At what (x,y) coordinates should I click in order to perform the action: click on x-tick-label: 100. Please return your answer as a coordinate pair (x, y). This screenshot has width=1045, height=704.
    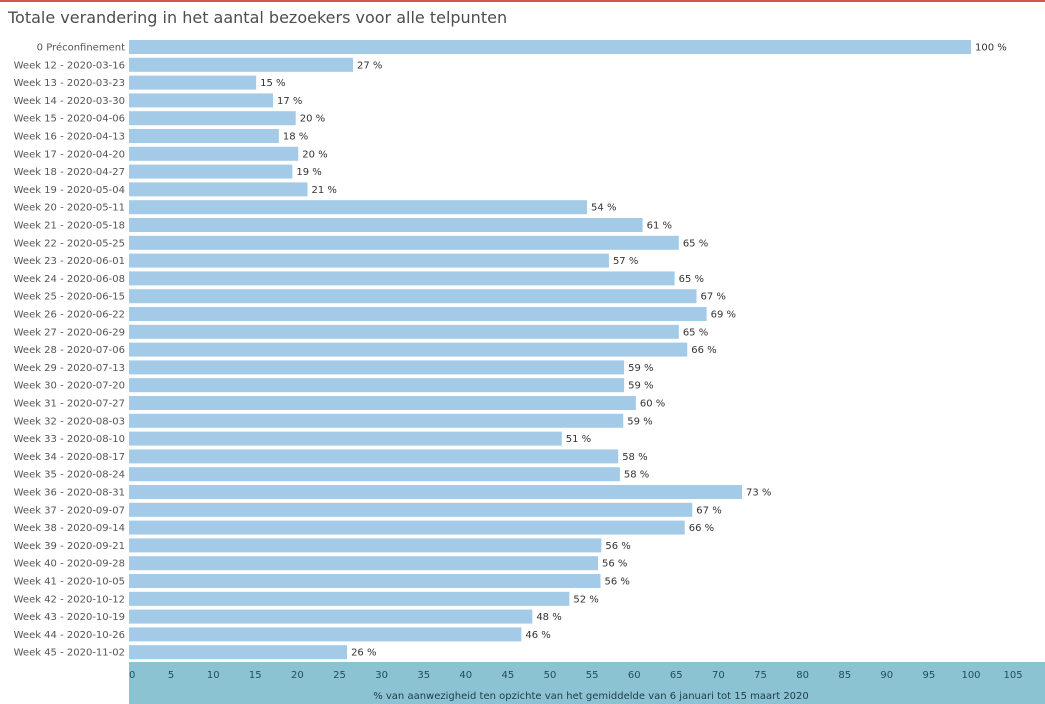
    Looking at the image, I should click on (970, 675).